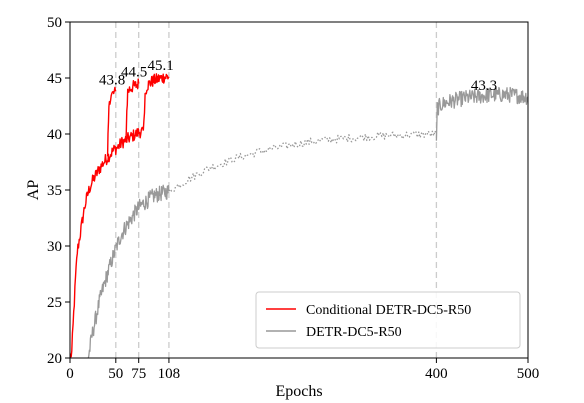 The width and height of the screenshot is (584, 403). I want to click on x-tick-label-1: 50, so click(115, 374).